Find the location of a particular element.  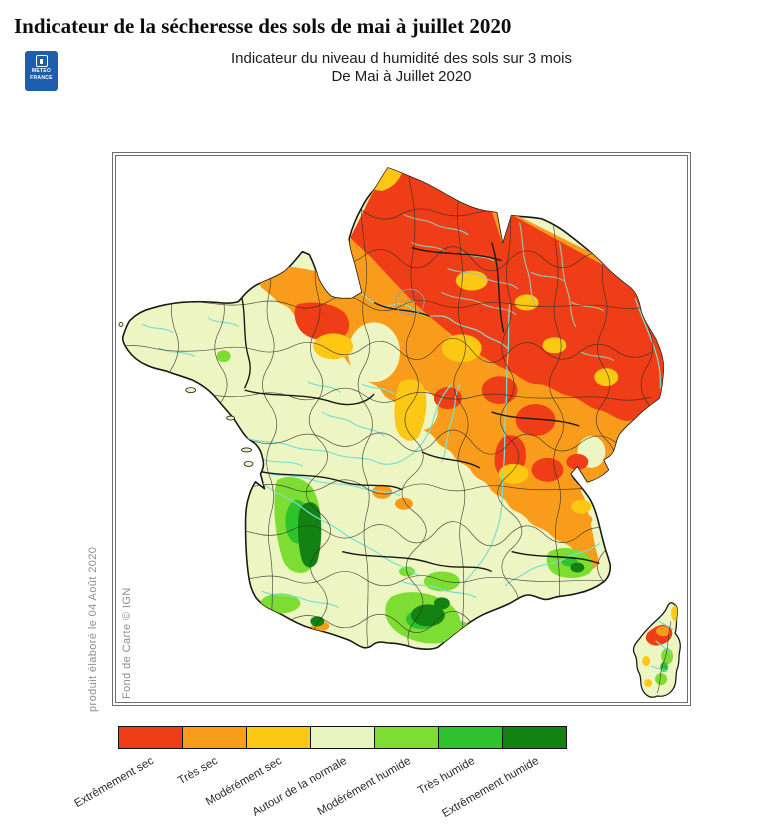

legend-label-tres-sec: Très sec is located at coordinates (198, 771).